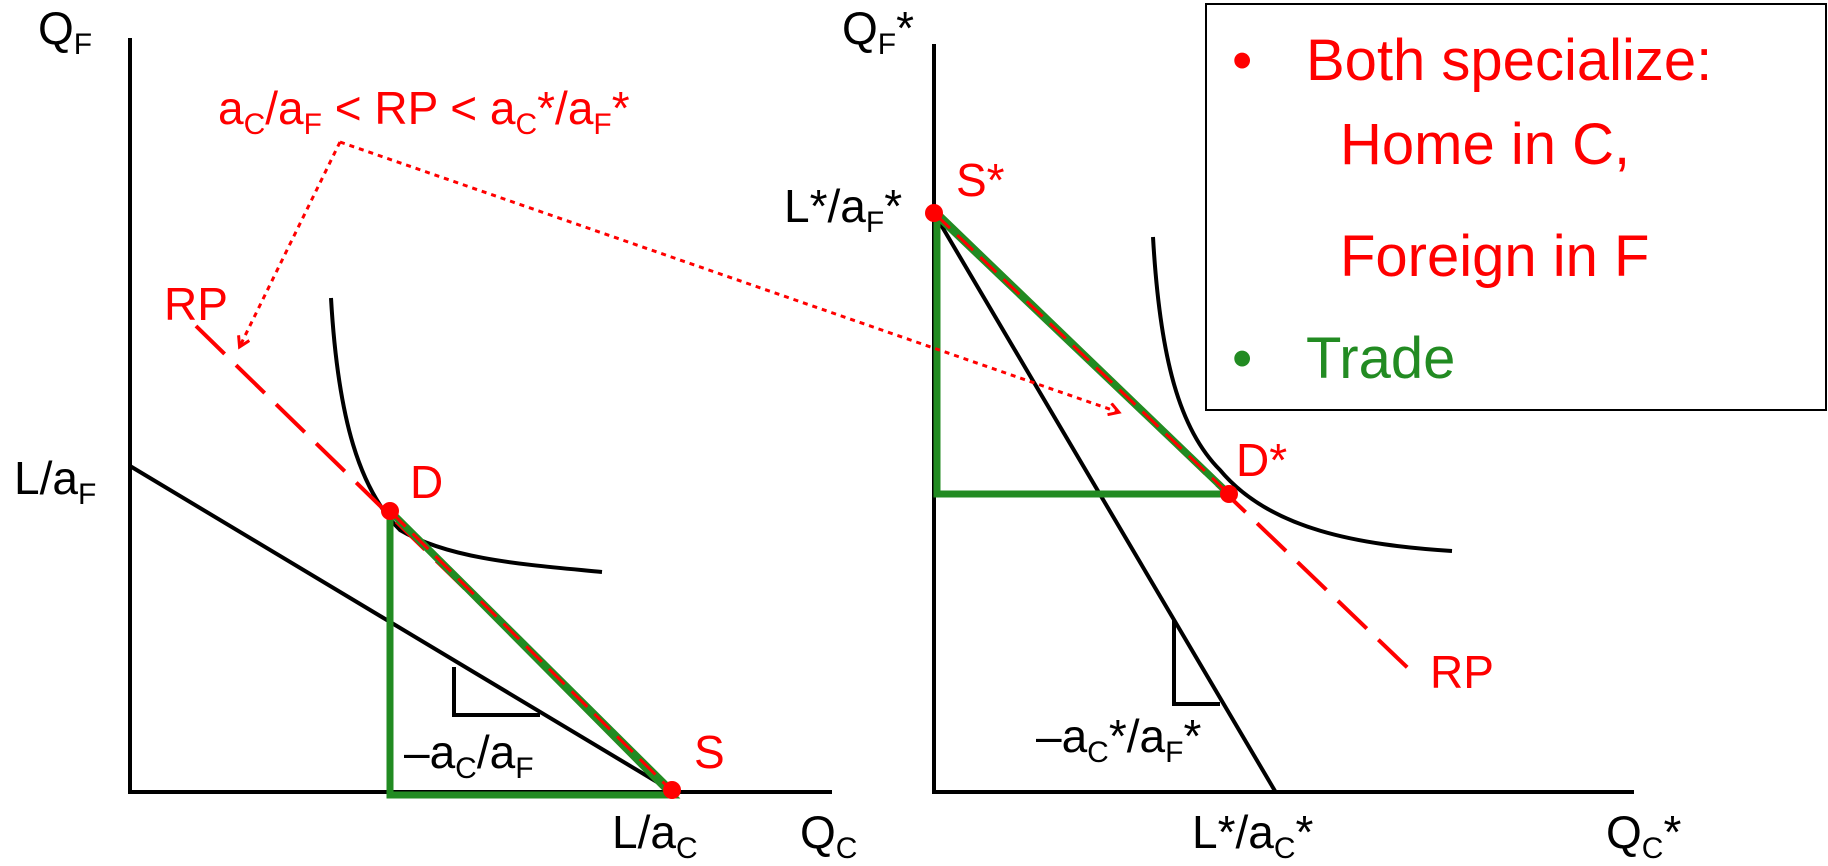  Describe the element at coordinates (424, 111) in the screenshot. I see `price-condition-label: aC/aF < RP < aC*/aF*` at that location.